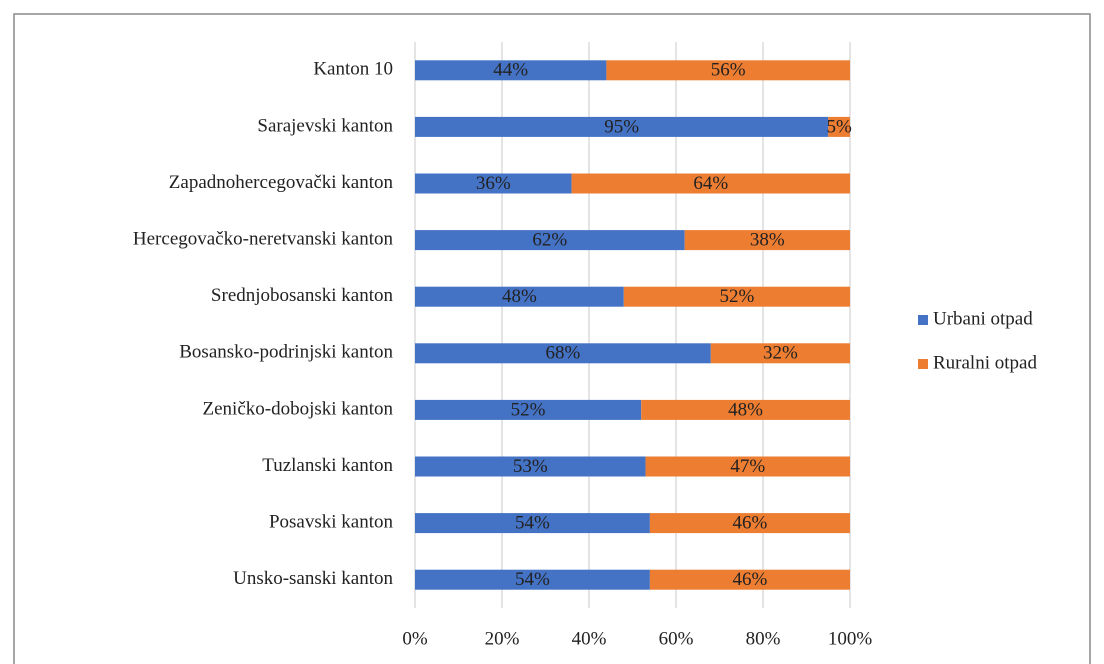 The height and width of the screenshot is (664, 1104). What do you see at coordinates (983, 318) in the screenshot?
I see `legend-label: Urbani otpad` at bounding box center [983, 318].